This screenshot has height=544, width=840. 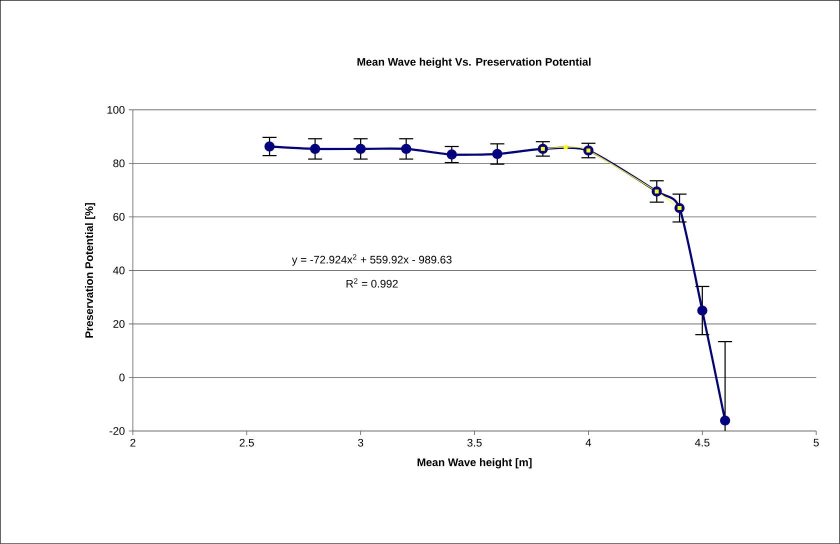 What do you see at coordinates (475, 463) in the screenshot?
I see `x-axis-title: Mean Wave height [m]` at bounding box center [475, 463].